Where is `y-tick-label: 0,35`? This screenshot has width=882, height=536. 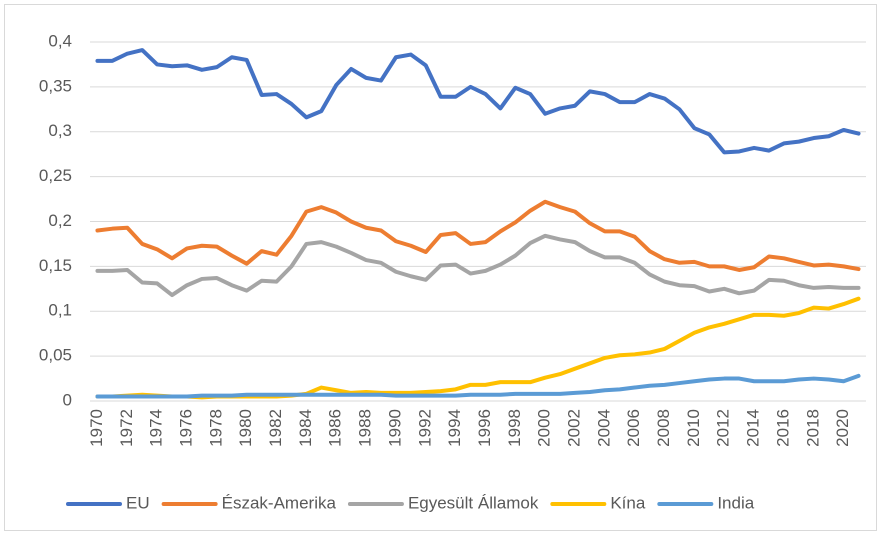 y-tick-label: 0,35 is located at coordinates (55, 85).